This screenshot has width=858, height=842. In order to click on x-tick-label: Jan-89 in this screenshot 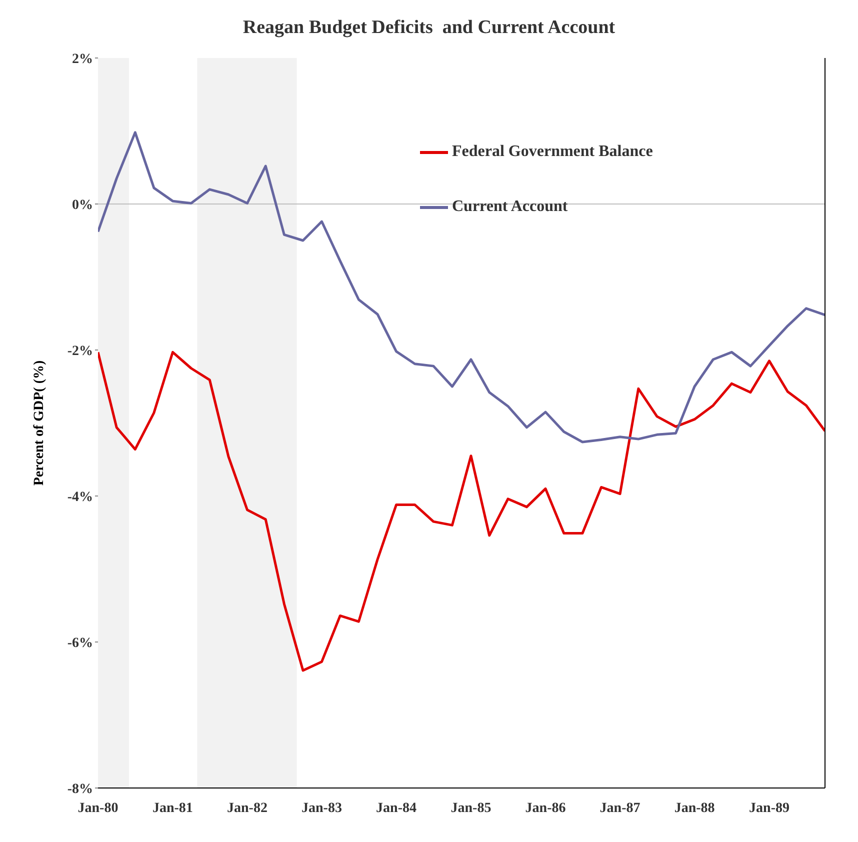, I will do `click(769, 808)`.